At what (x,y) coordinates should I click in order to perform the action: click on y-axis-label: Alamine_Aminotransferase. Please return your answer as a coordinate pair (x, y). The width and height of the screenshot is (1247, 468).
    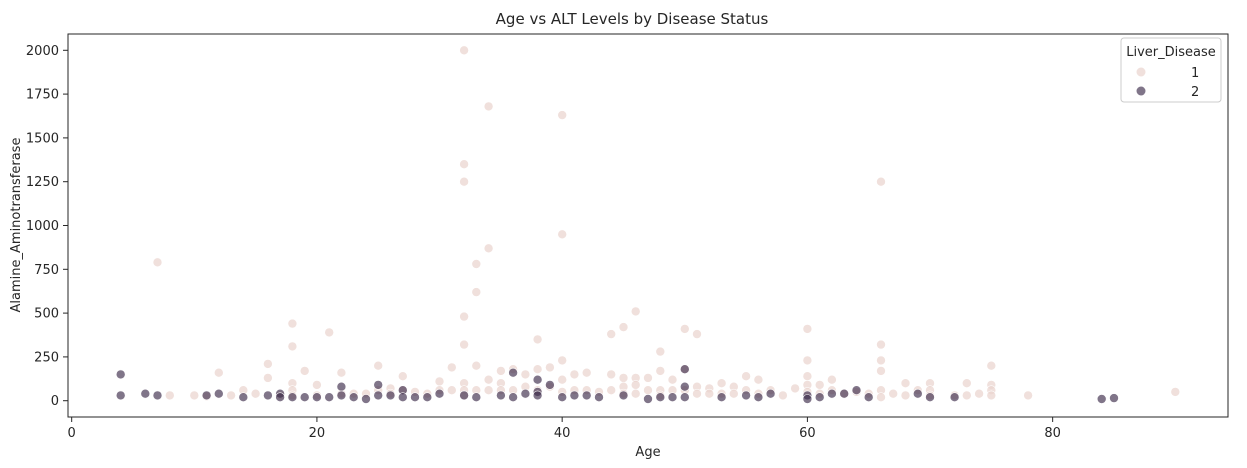
    Looking at the image, I should click on (16, 225).